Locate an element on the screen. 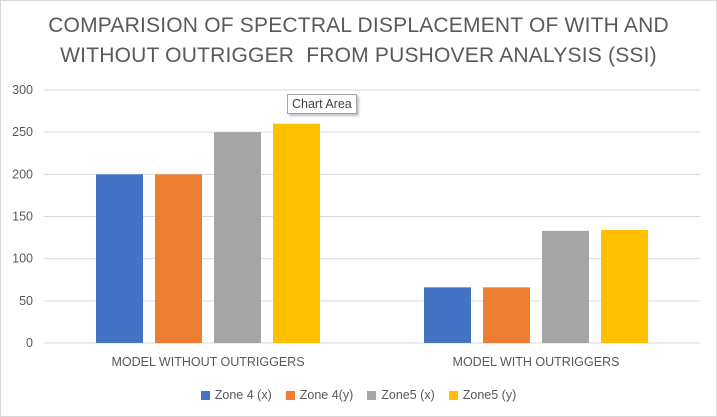 The image size is (717, 417). y-tick-label: 0 is located at coordinates (29, 343).